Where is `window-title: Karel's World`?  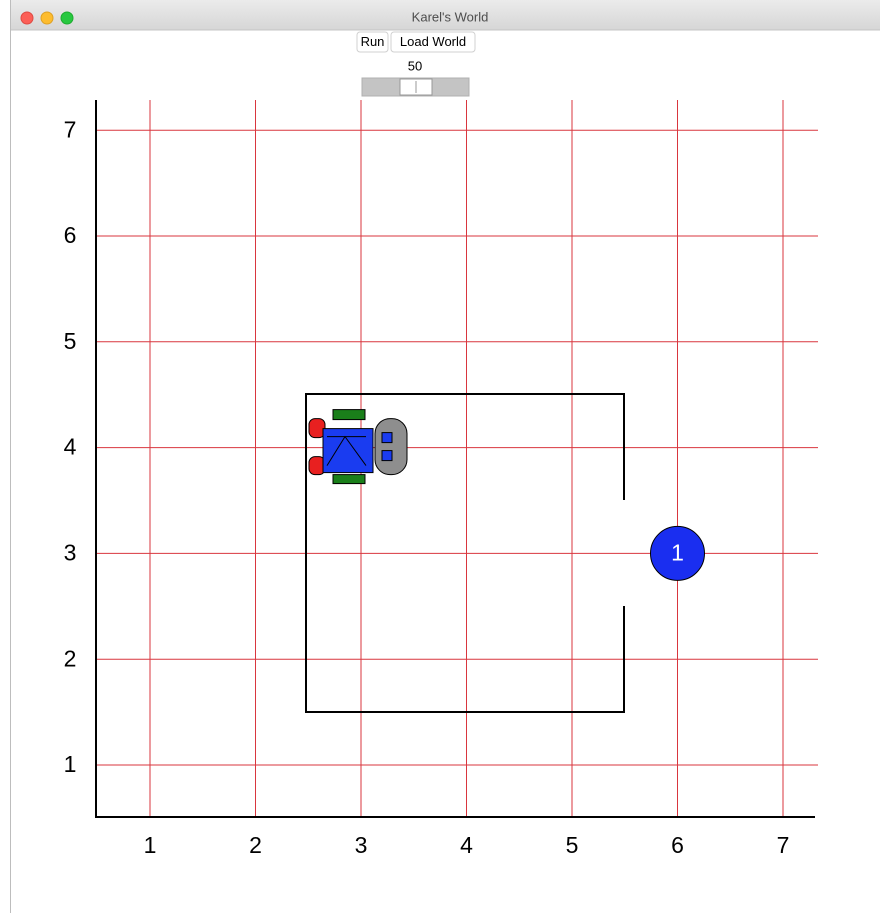
window-title: Karel's World is located at coordinates (450, 16).